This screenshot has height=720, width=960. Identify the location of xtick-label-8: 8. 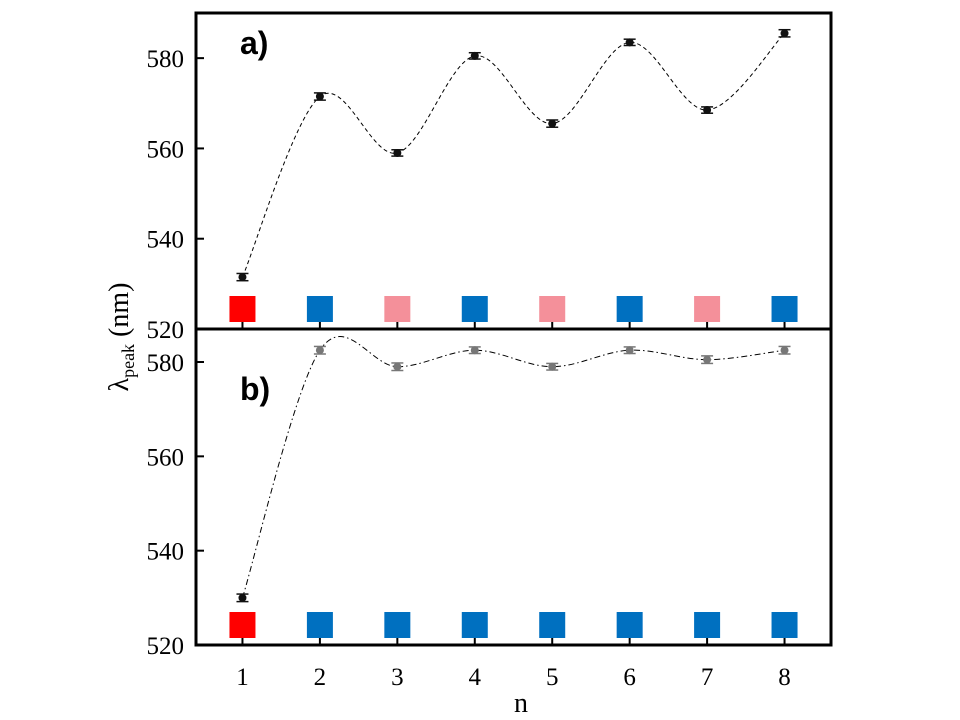
(784, 677).